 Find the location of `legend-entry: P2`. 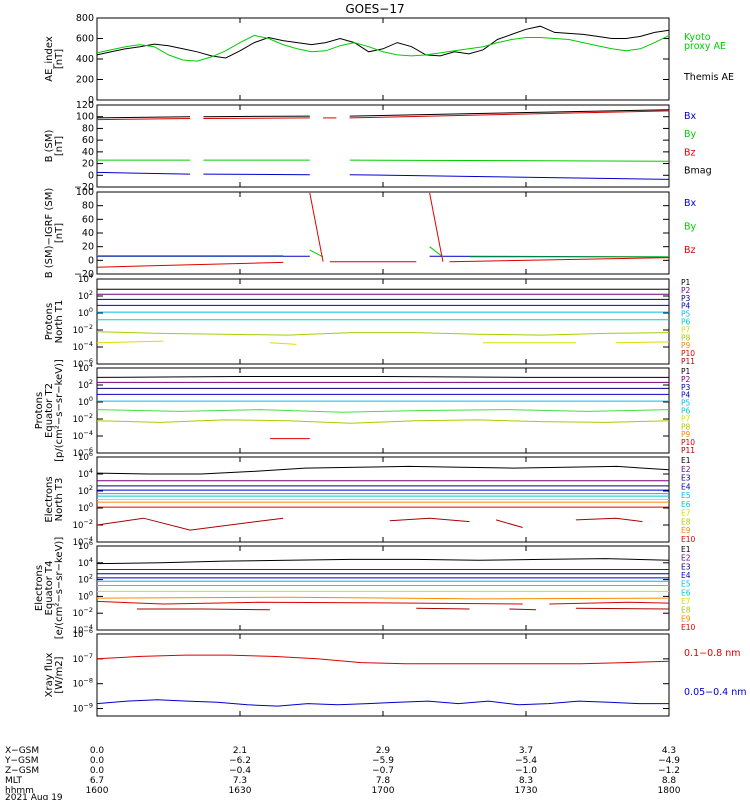

legend-entry: P2 is located at coordinates (686, 379).